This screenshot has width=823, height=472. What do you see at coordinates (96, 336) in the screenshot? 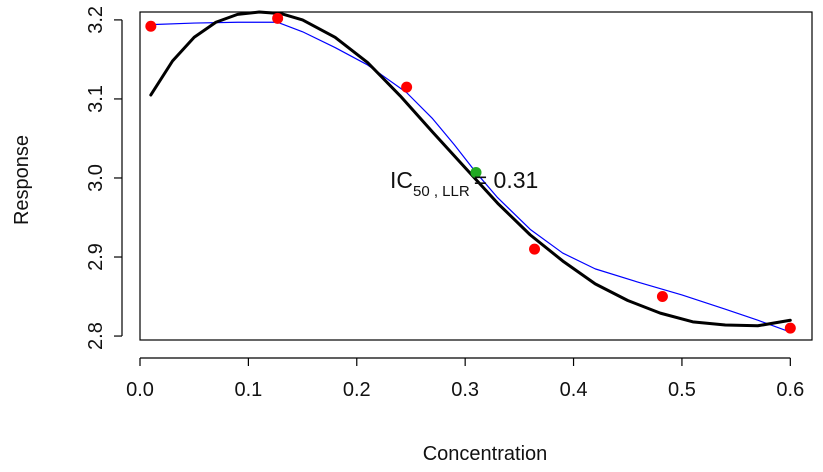
I see `y-tick-label: 2.8` at bounding box center [96, 336].